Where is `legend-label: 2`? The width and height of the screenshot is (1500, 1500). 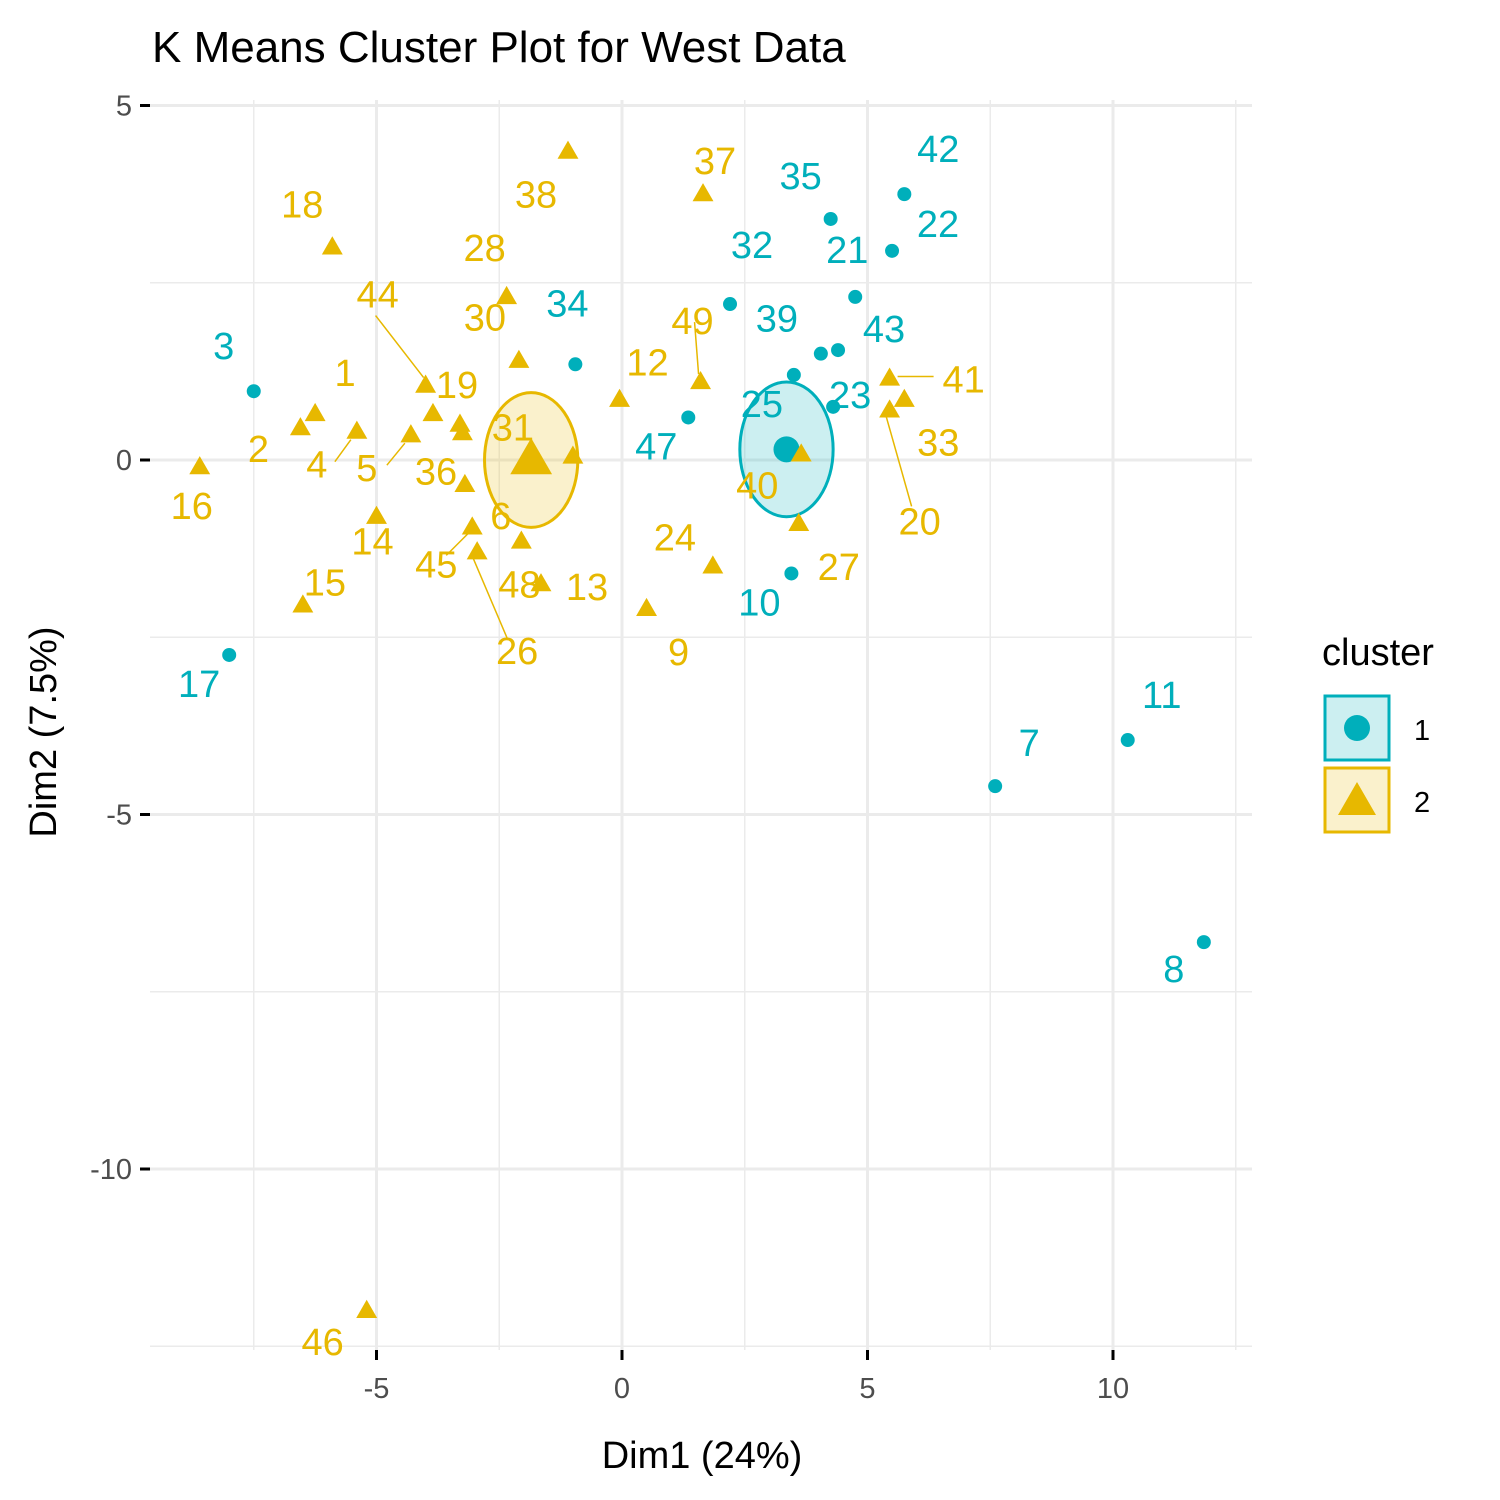 legend-label: 2 is located at coordinates (1422, 803).